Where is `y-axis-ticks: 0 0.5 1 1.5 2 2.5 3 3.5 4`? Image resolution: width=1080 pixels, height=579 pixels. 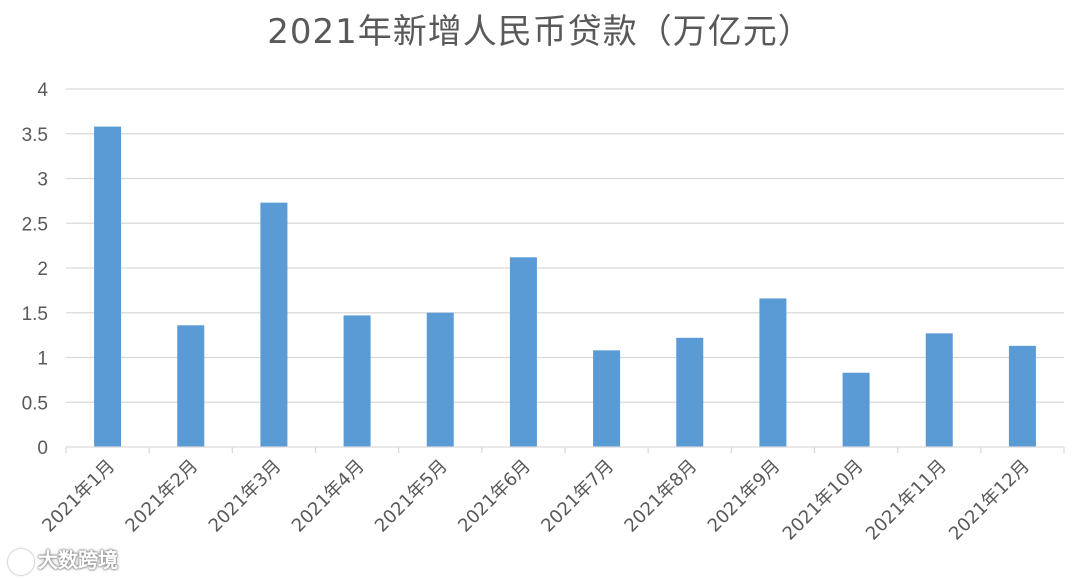
y-axis-ticks: 0 0.5 1 1.5 2 2.5 3 3.5 4 is located at coordinates (35, 269).